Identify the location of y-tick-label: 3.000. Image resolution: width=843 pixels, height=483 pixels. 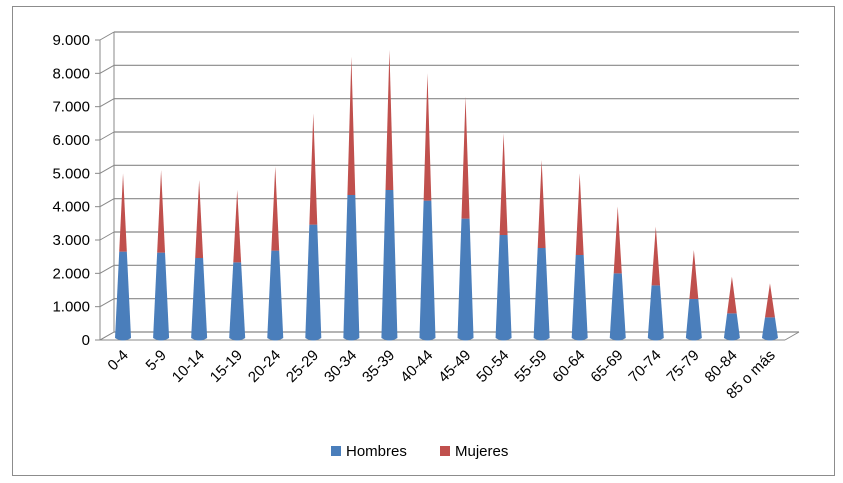
(71, 240).